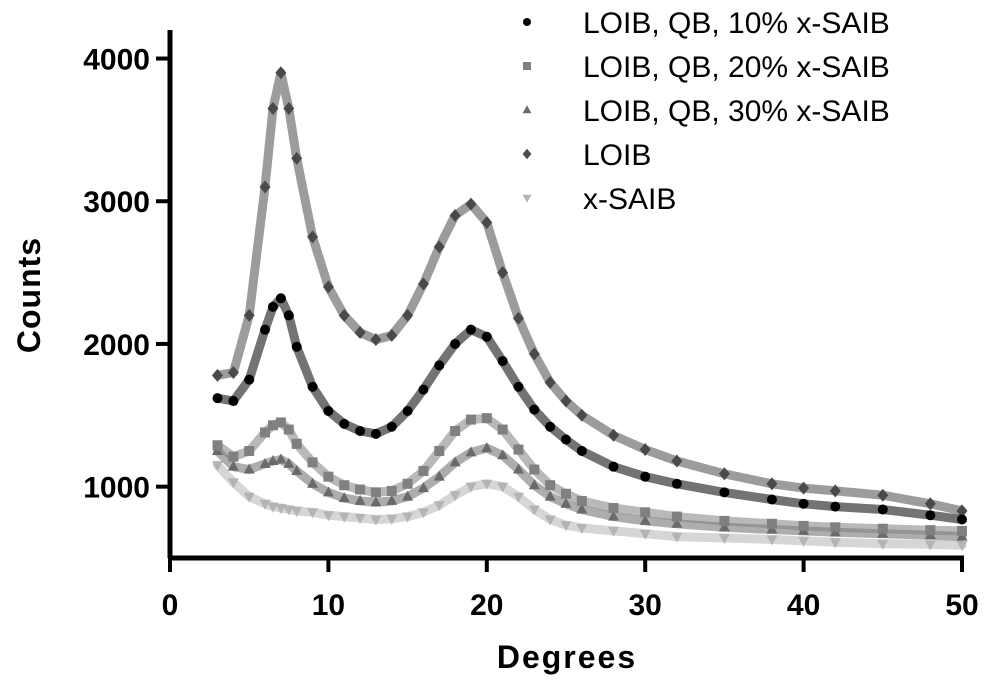  I want to click on legend-label: LOIB, so click(617, 155).